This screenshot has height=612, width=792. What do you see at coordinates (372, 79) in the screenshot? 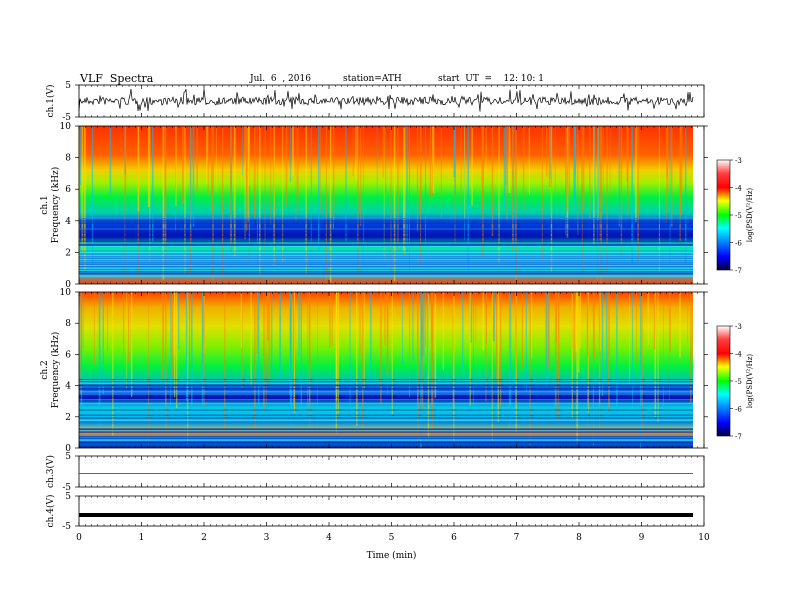
I see `station-label: station=ATH` at bounding box center [372, 79].